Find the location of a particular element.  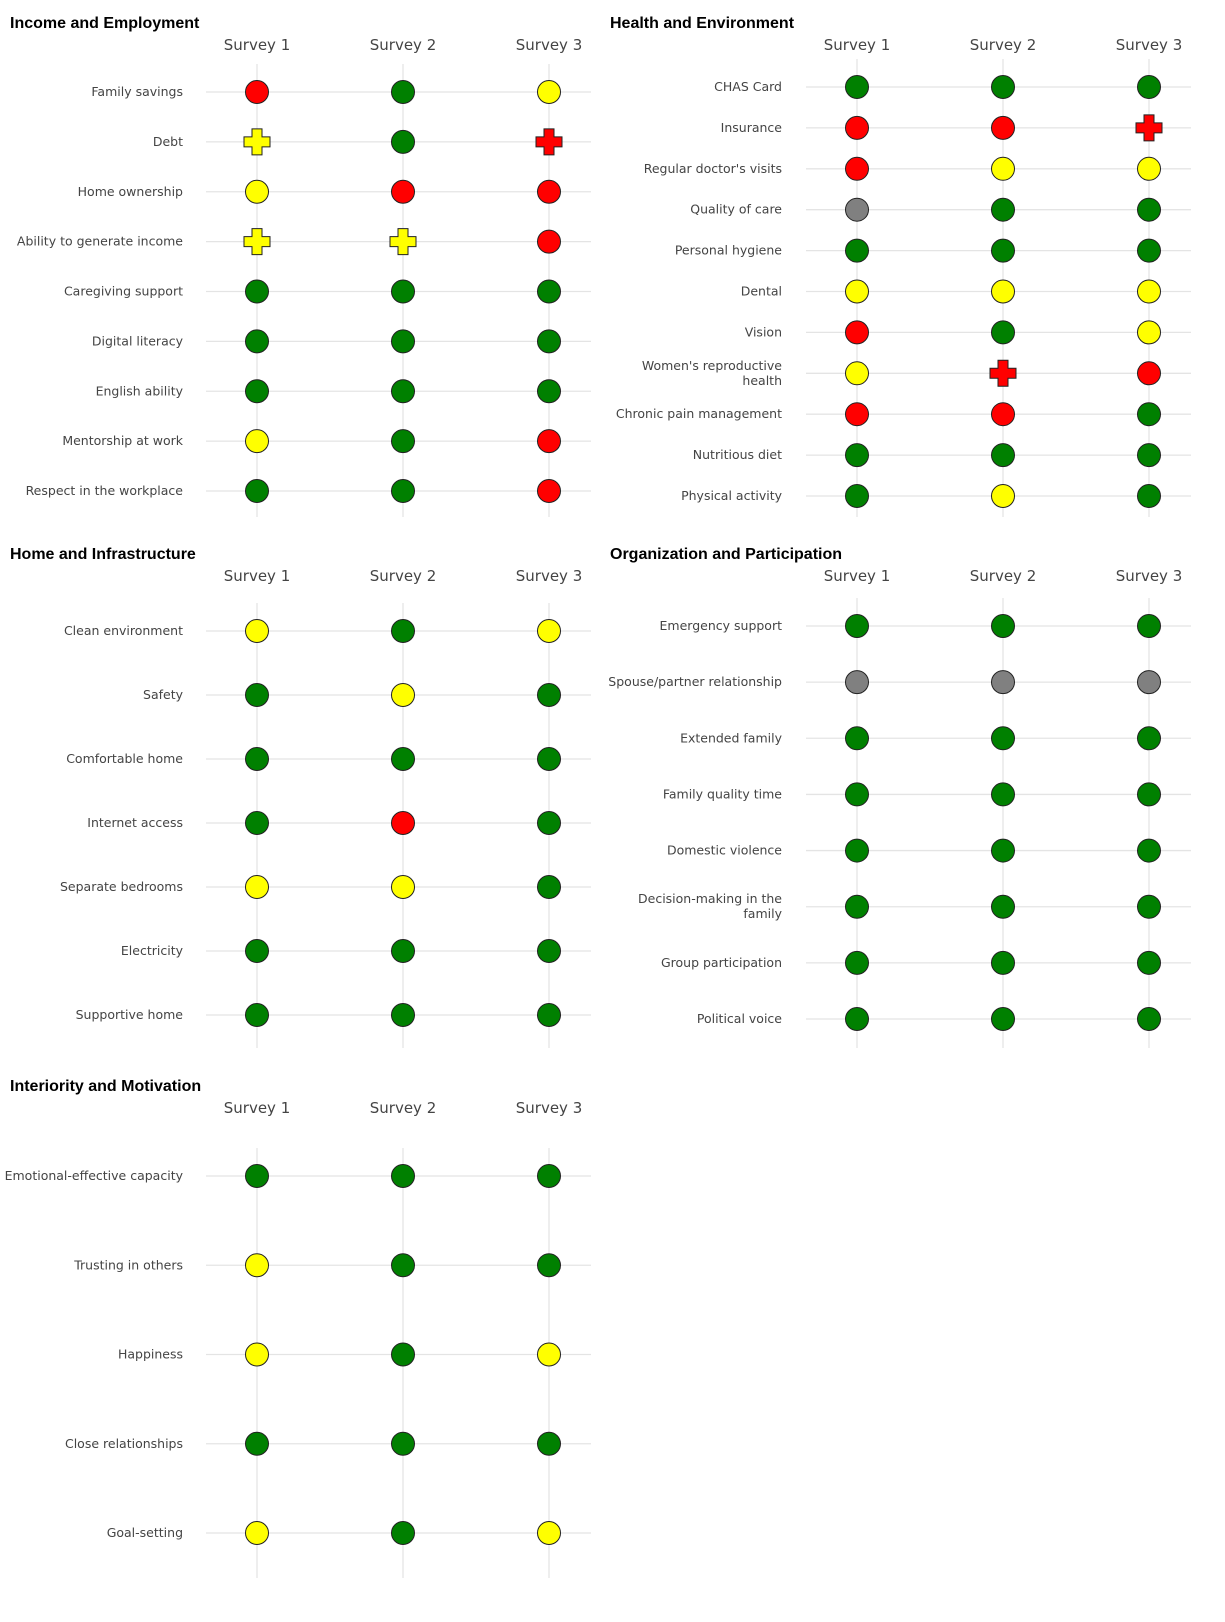

row-label: Family savings is located at coordinates (137, 91).